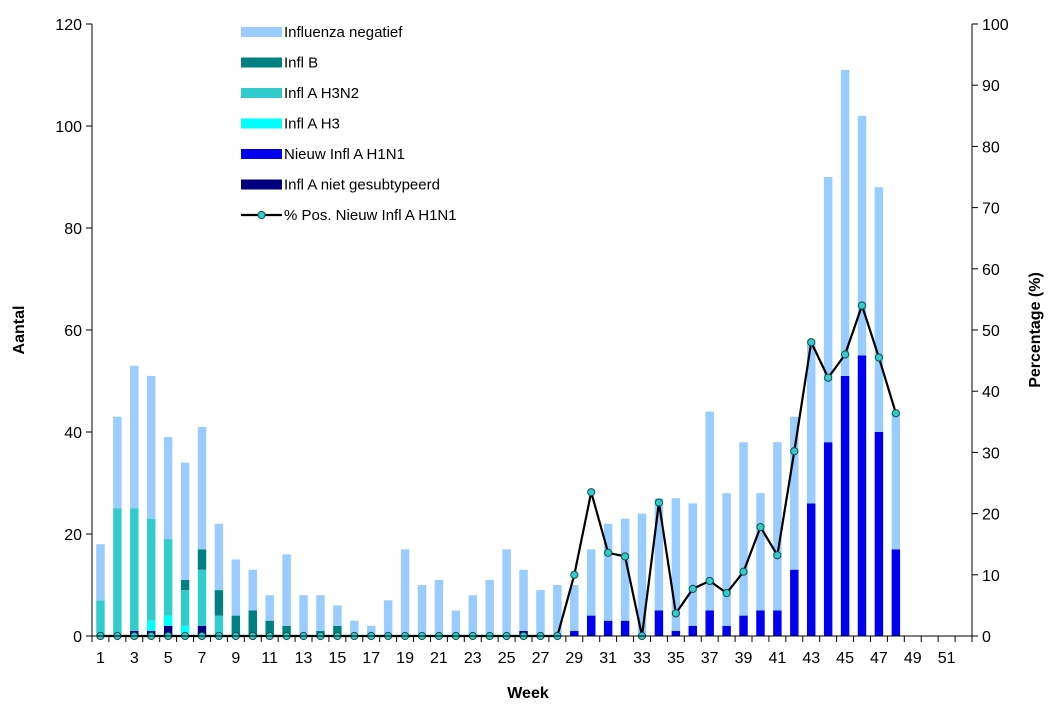 This screenshot has height=704, width=1051. I want to click on x-tick-label: 35, so click(676, 658).